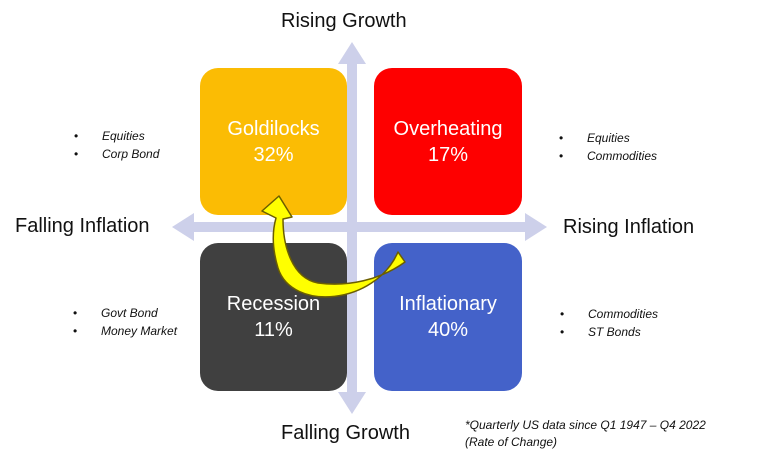  What do you see at coordinates (448, 304) in the screenshot?
I see `quadrant-inflationary-name: Inflationary` at bounding box center [448, 304].